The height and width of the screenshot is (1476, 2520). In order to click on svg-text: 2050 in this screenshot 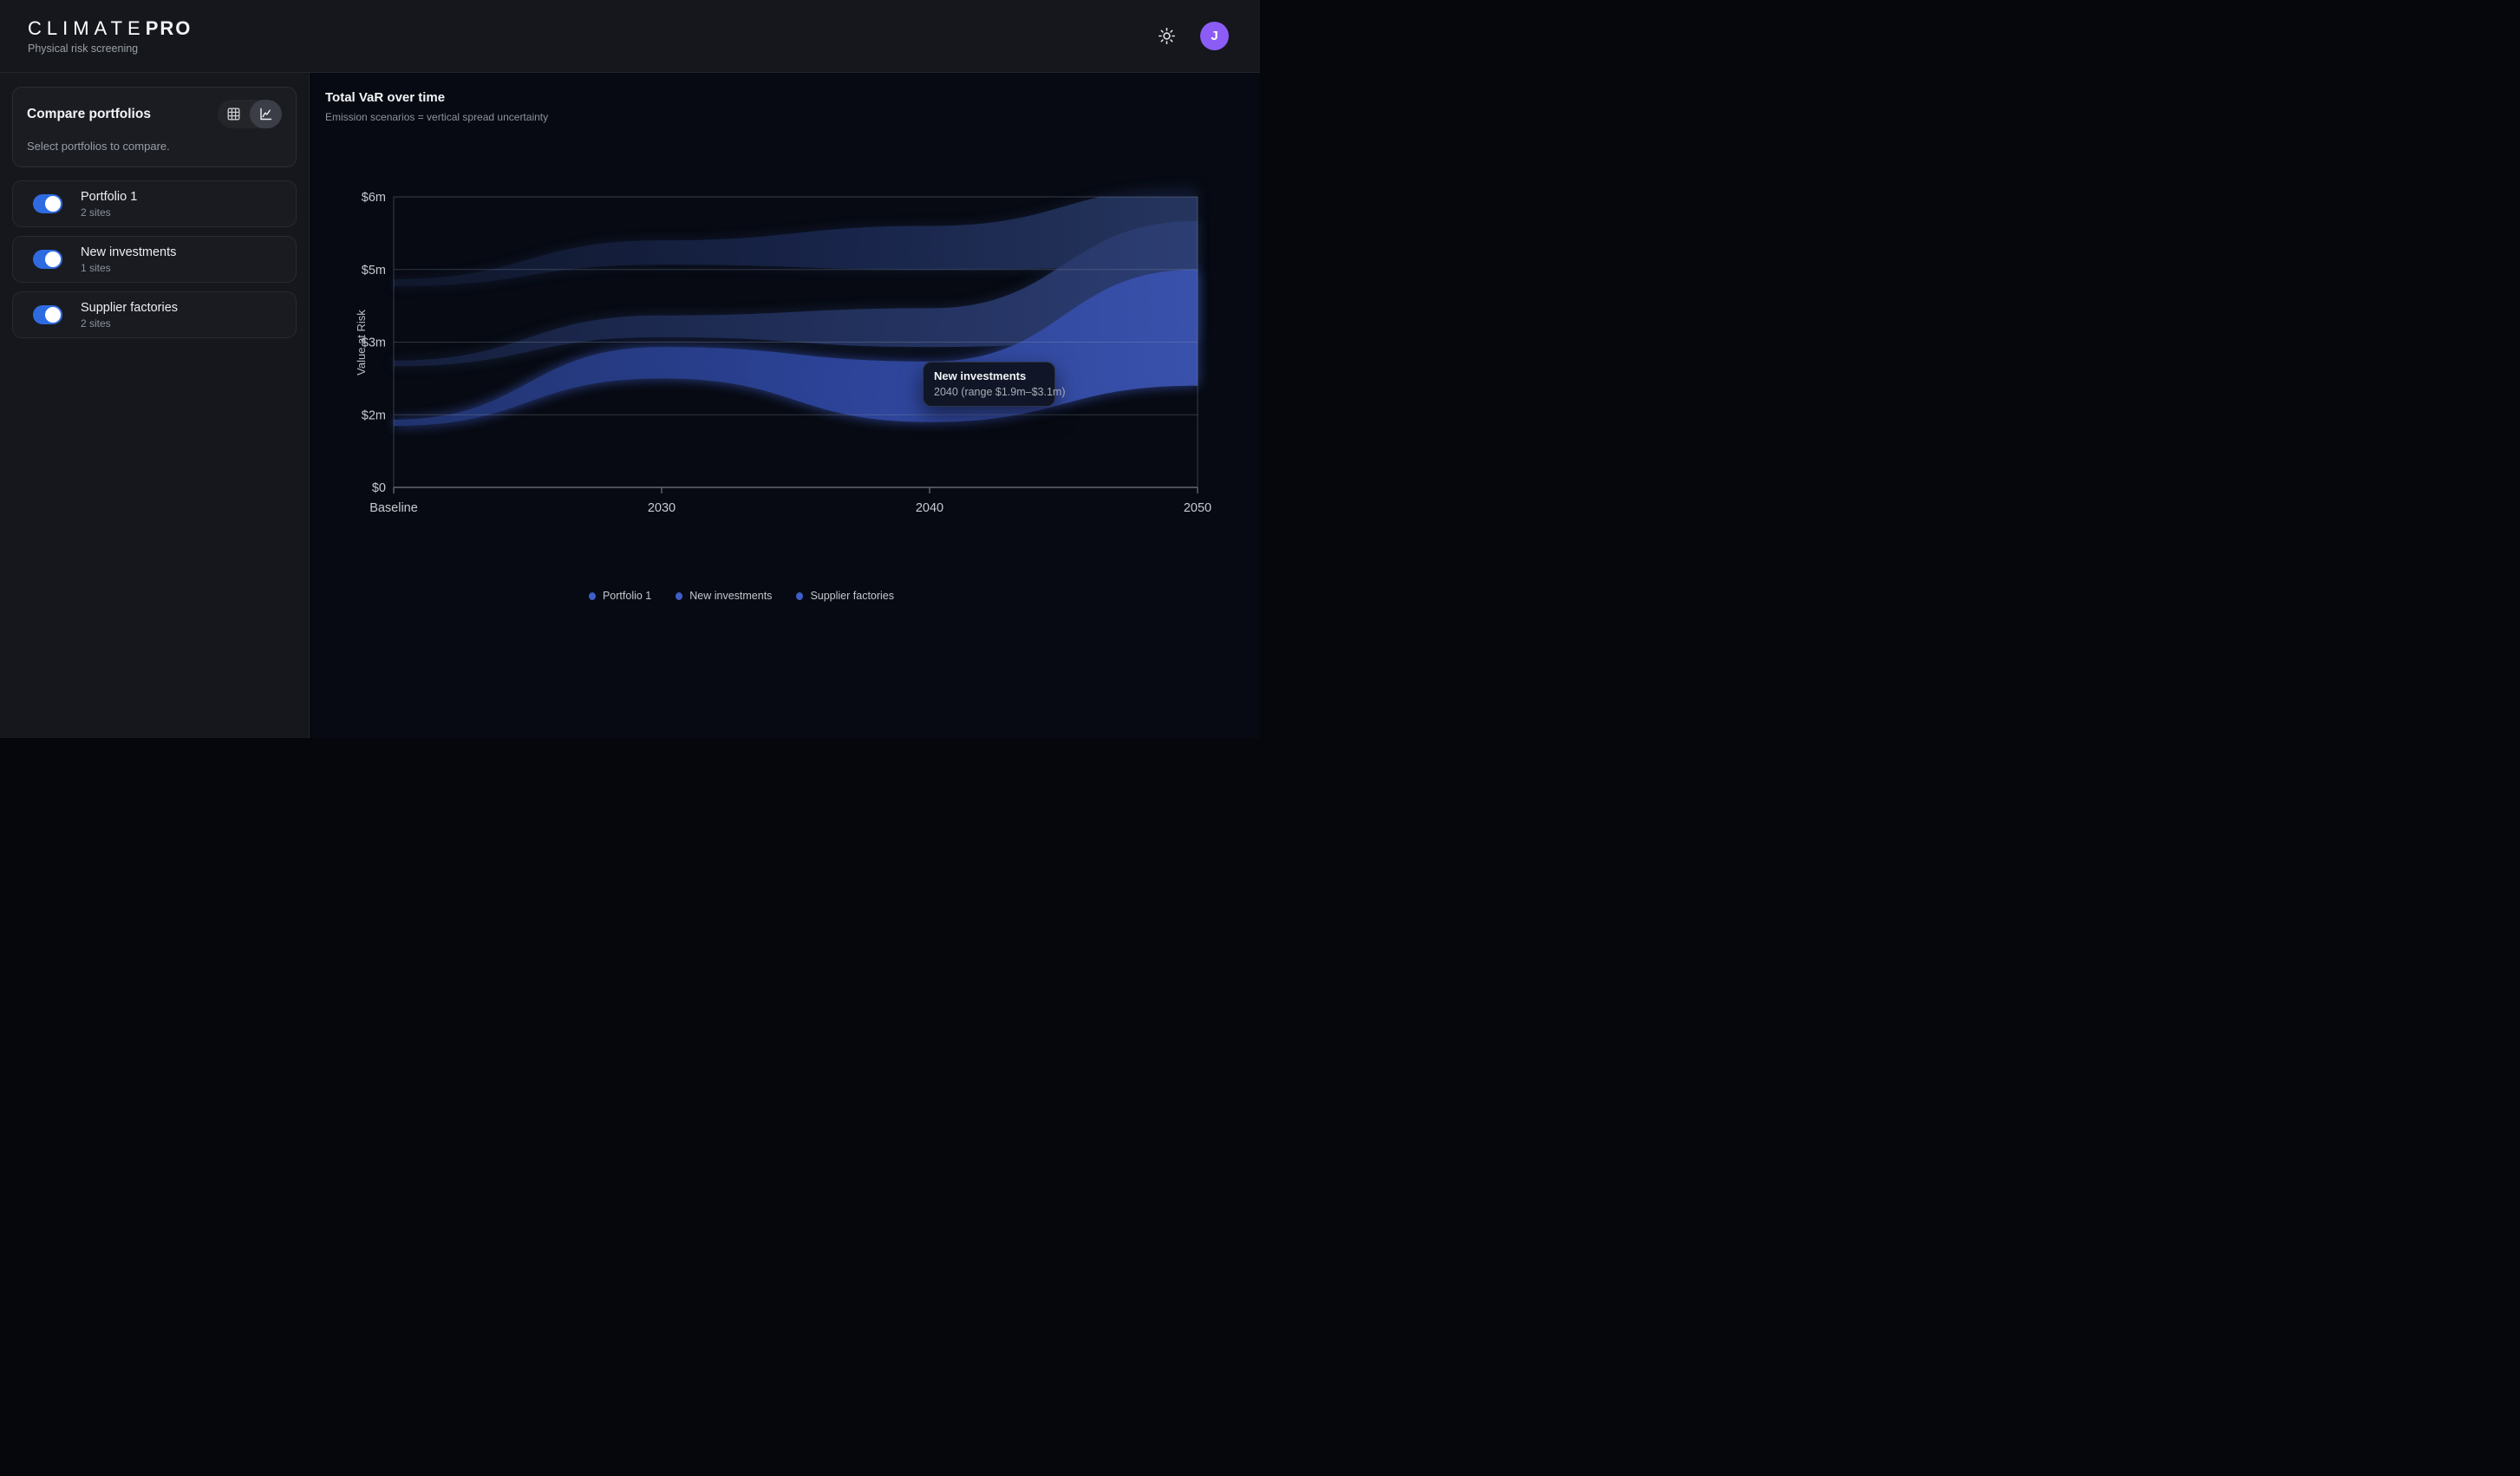, I will do `click(1197, 508)`.